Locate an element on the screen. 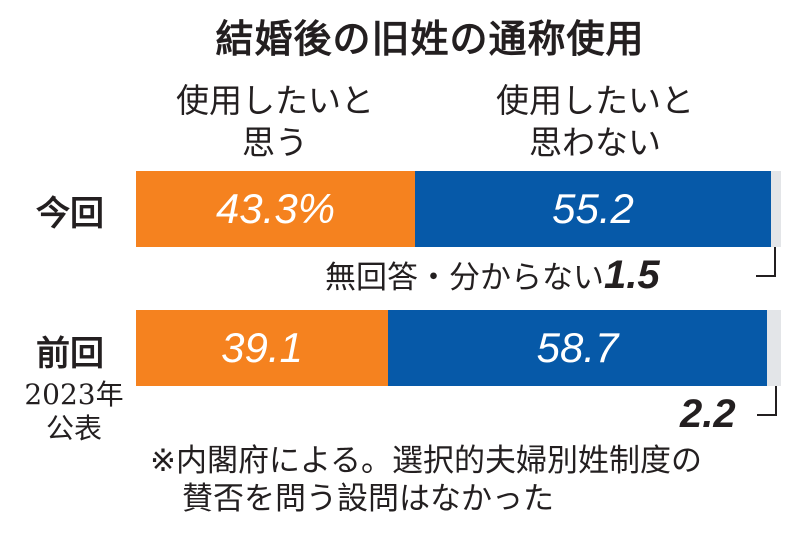 This screenshot has height=546, width=800. legend-want-line2: 思う is located at coordinates (275, 142).